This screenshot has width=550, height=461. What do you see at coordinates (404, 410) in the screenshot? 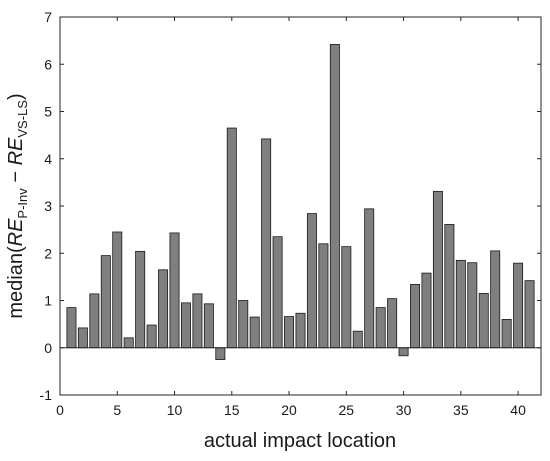
I see `x-tick-label-30: 30` at bounding box center [404, 410].